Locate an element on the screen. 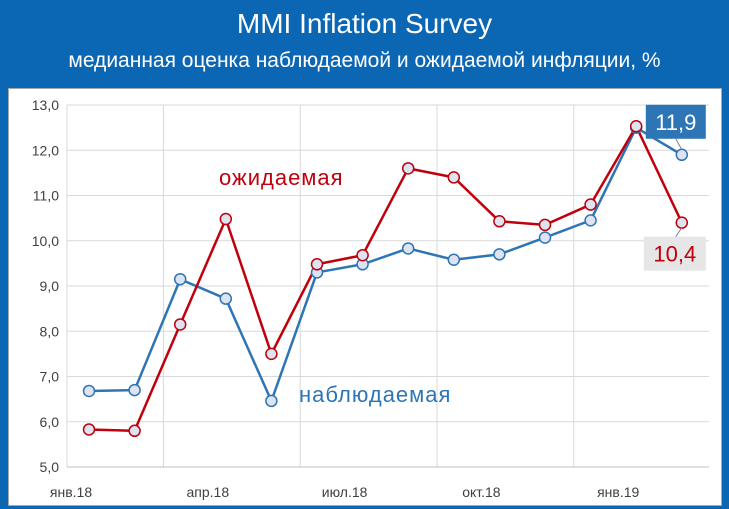  y-tick-label: 6,0 is located at coordinates (50, 422).